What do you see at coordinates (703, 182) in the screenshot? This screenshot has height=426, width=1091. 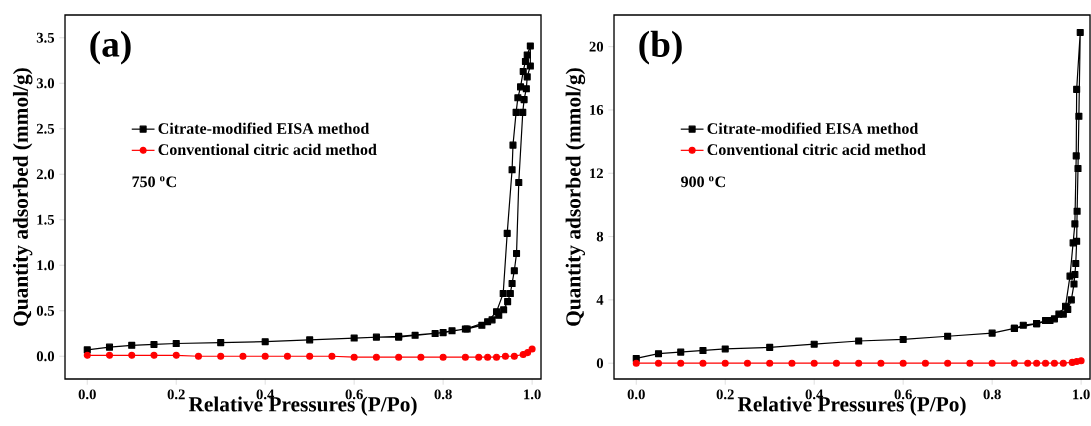 I see `annotation: 900 $^{o}$C` at bounding box center [703, 182].